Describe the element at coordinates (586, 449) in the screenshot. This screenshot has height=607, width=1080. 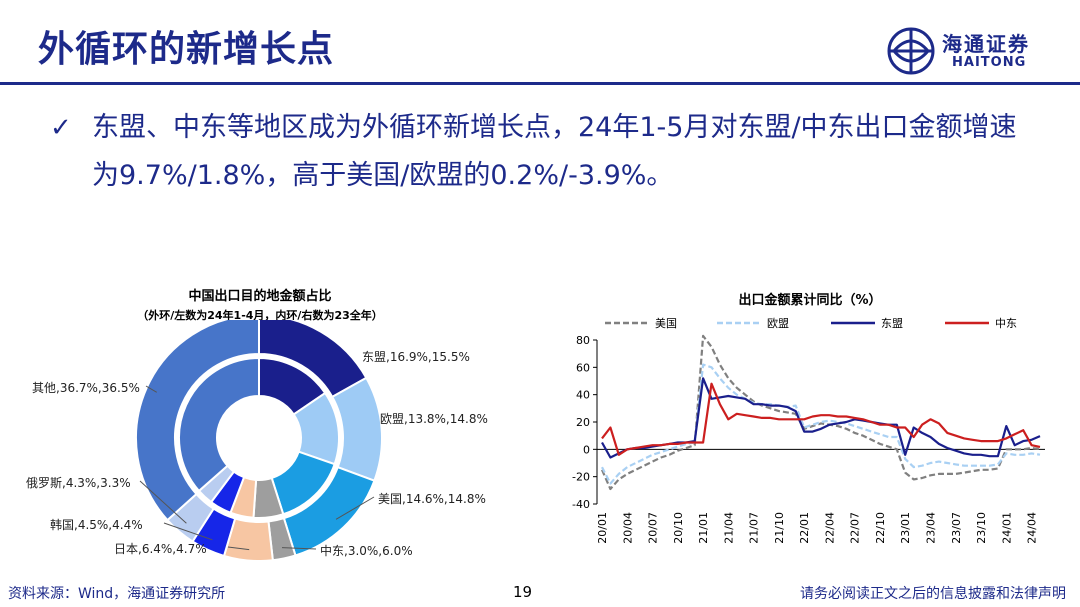
I see `y-tick-label: 0` at that location.